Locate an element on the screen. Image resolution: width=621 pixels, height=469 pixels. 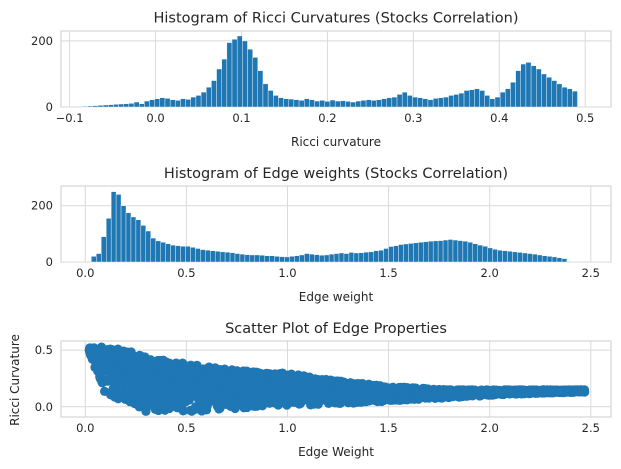
x-tick-label: 1.0 is located at coordinates (287, 428).